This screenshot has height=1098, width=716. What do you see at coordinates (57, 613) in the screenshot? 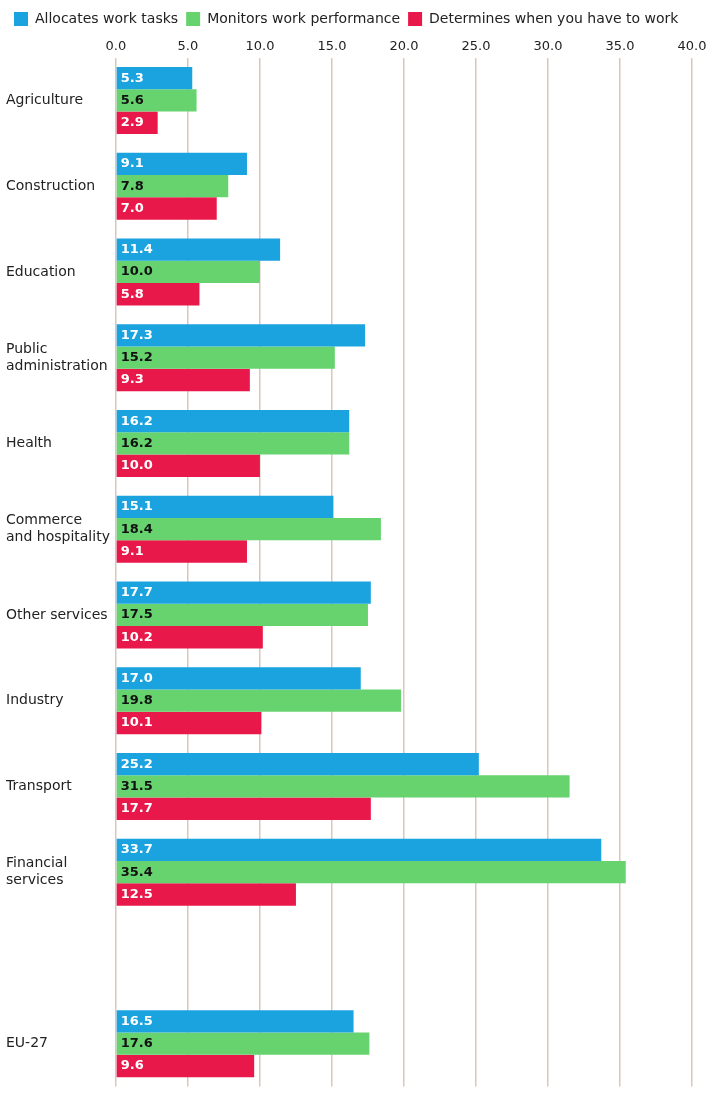
I see `y-tick-label: Other services` at bounding box center [57, 613].